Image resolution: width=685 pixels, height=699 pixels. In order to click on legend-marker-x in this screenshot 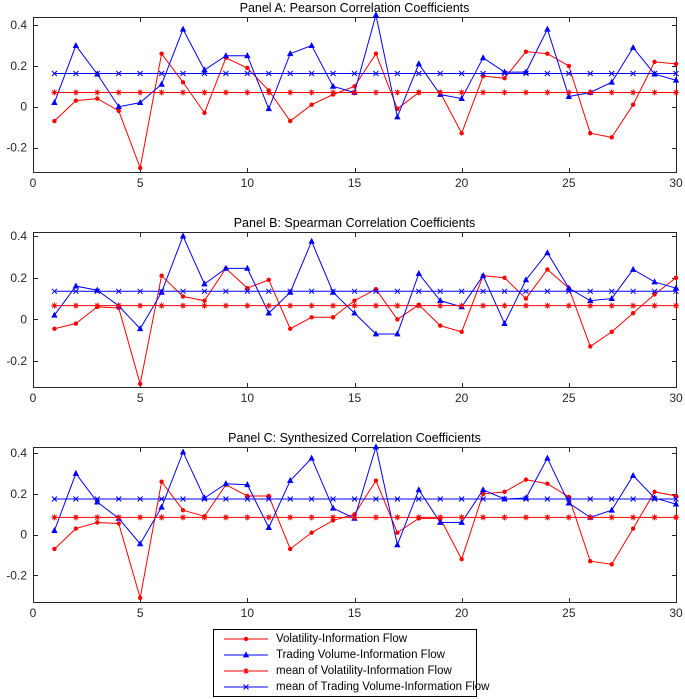, I will do `click(246, 687)`.